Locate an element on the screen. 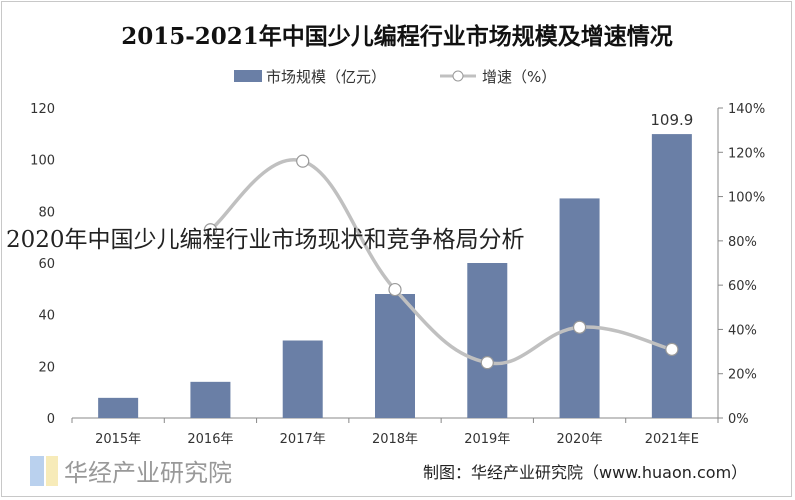  legend-bar-swatch is located at coordinates (248, 76).